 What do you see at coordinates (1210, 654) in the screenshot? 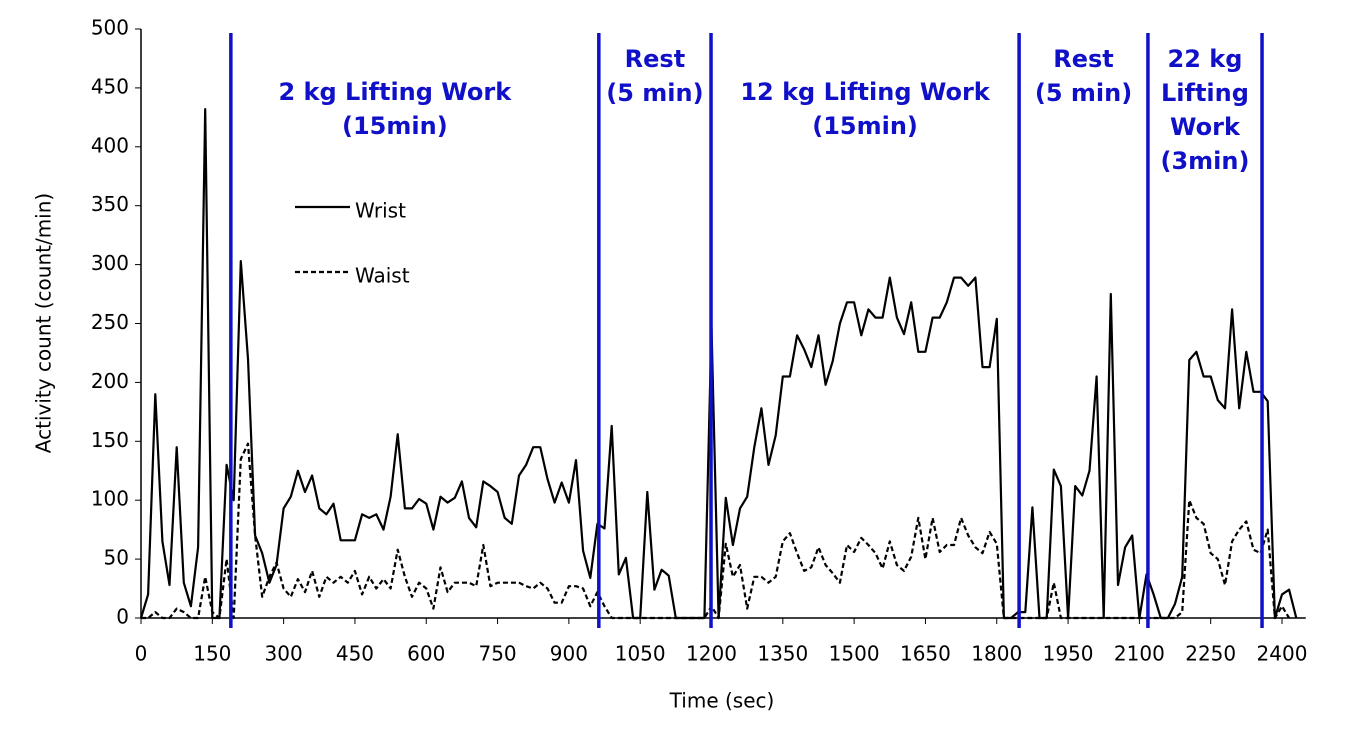
I see `x-tick-label: 2250` at bounding box center [1210, 654].